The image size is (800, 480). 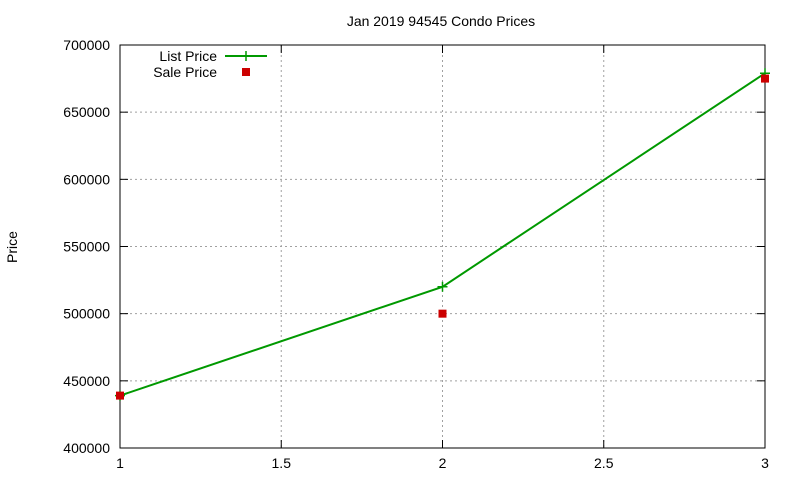 What do you see at coordinates (441, 21) in the screenshot?
I see `chart-title: Jan 2019 94545 Condo Prices` at bounding box center [441, 21].